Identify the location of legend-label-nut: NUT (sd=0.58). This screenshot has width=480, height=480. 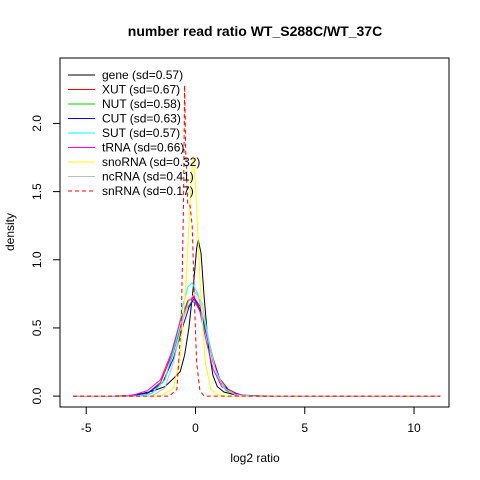
(141, 104).